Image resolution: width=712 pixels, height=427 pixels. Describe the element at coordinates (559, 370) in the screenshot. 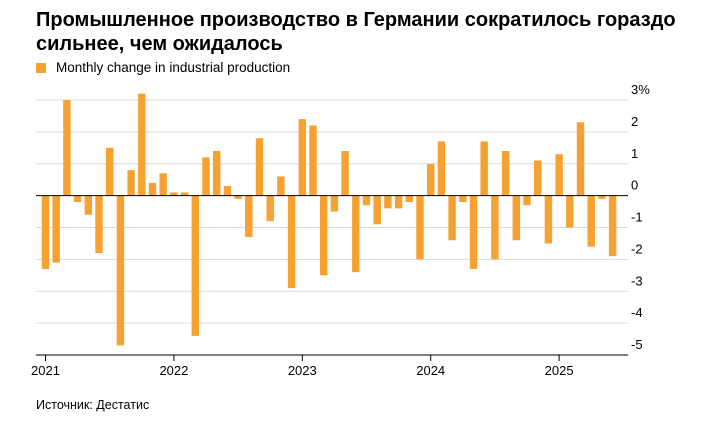

I see `x-tick-label: 2025` at that location.